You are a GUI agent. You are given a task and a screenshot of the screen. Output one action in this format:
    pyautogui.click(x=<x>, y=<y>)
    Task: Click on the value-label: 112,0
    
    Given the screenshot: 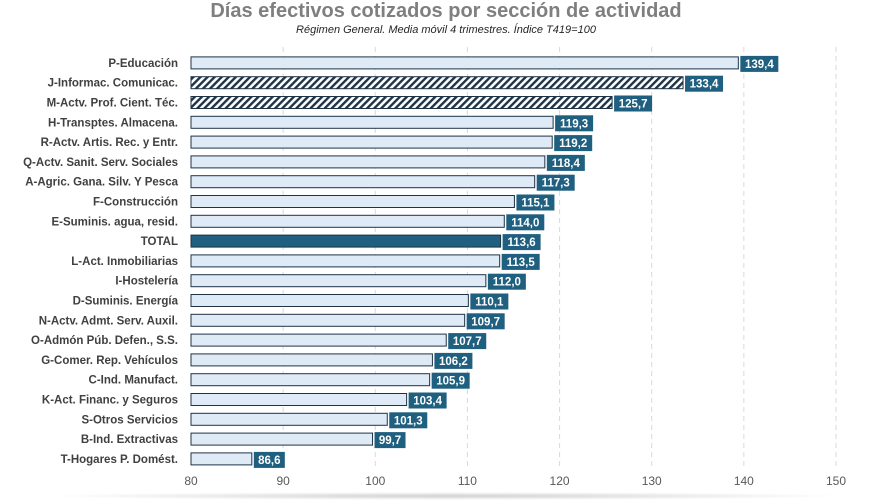 What is the action you would take?
    pyautogui.click(x=507, y=283)
    